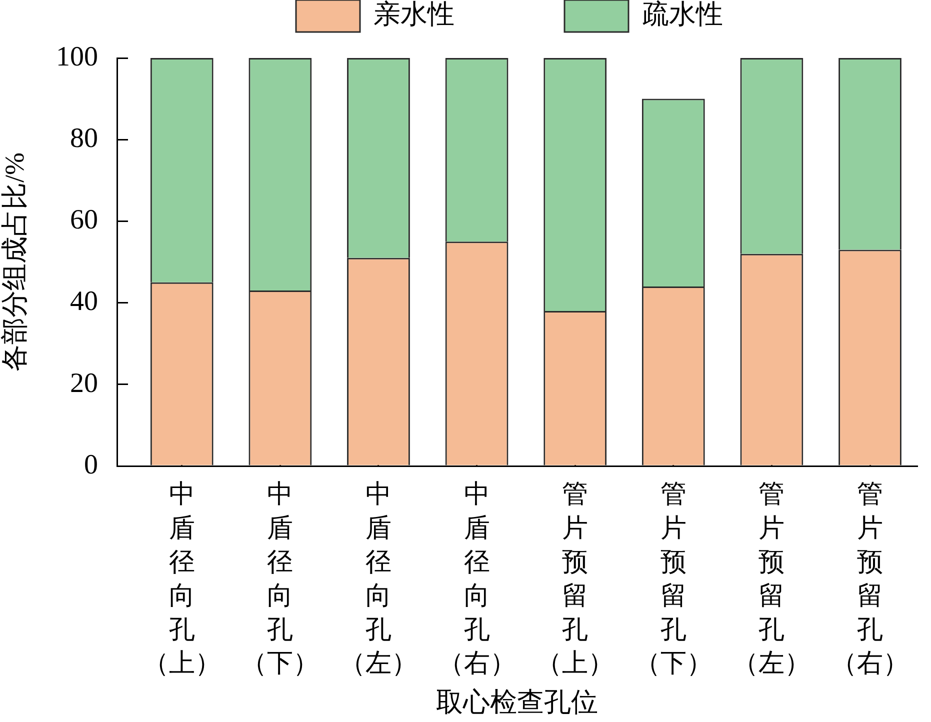  I want to click on y-tick-label: 60, so click(84, 220).